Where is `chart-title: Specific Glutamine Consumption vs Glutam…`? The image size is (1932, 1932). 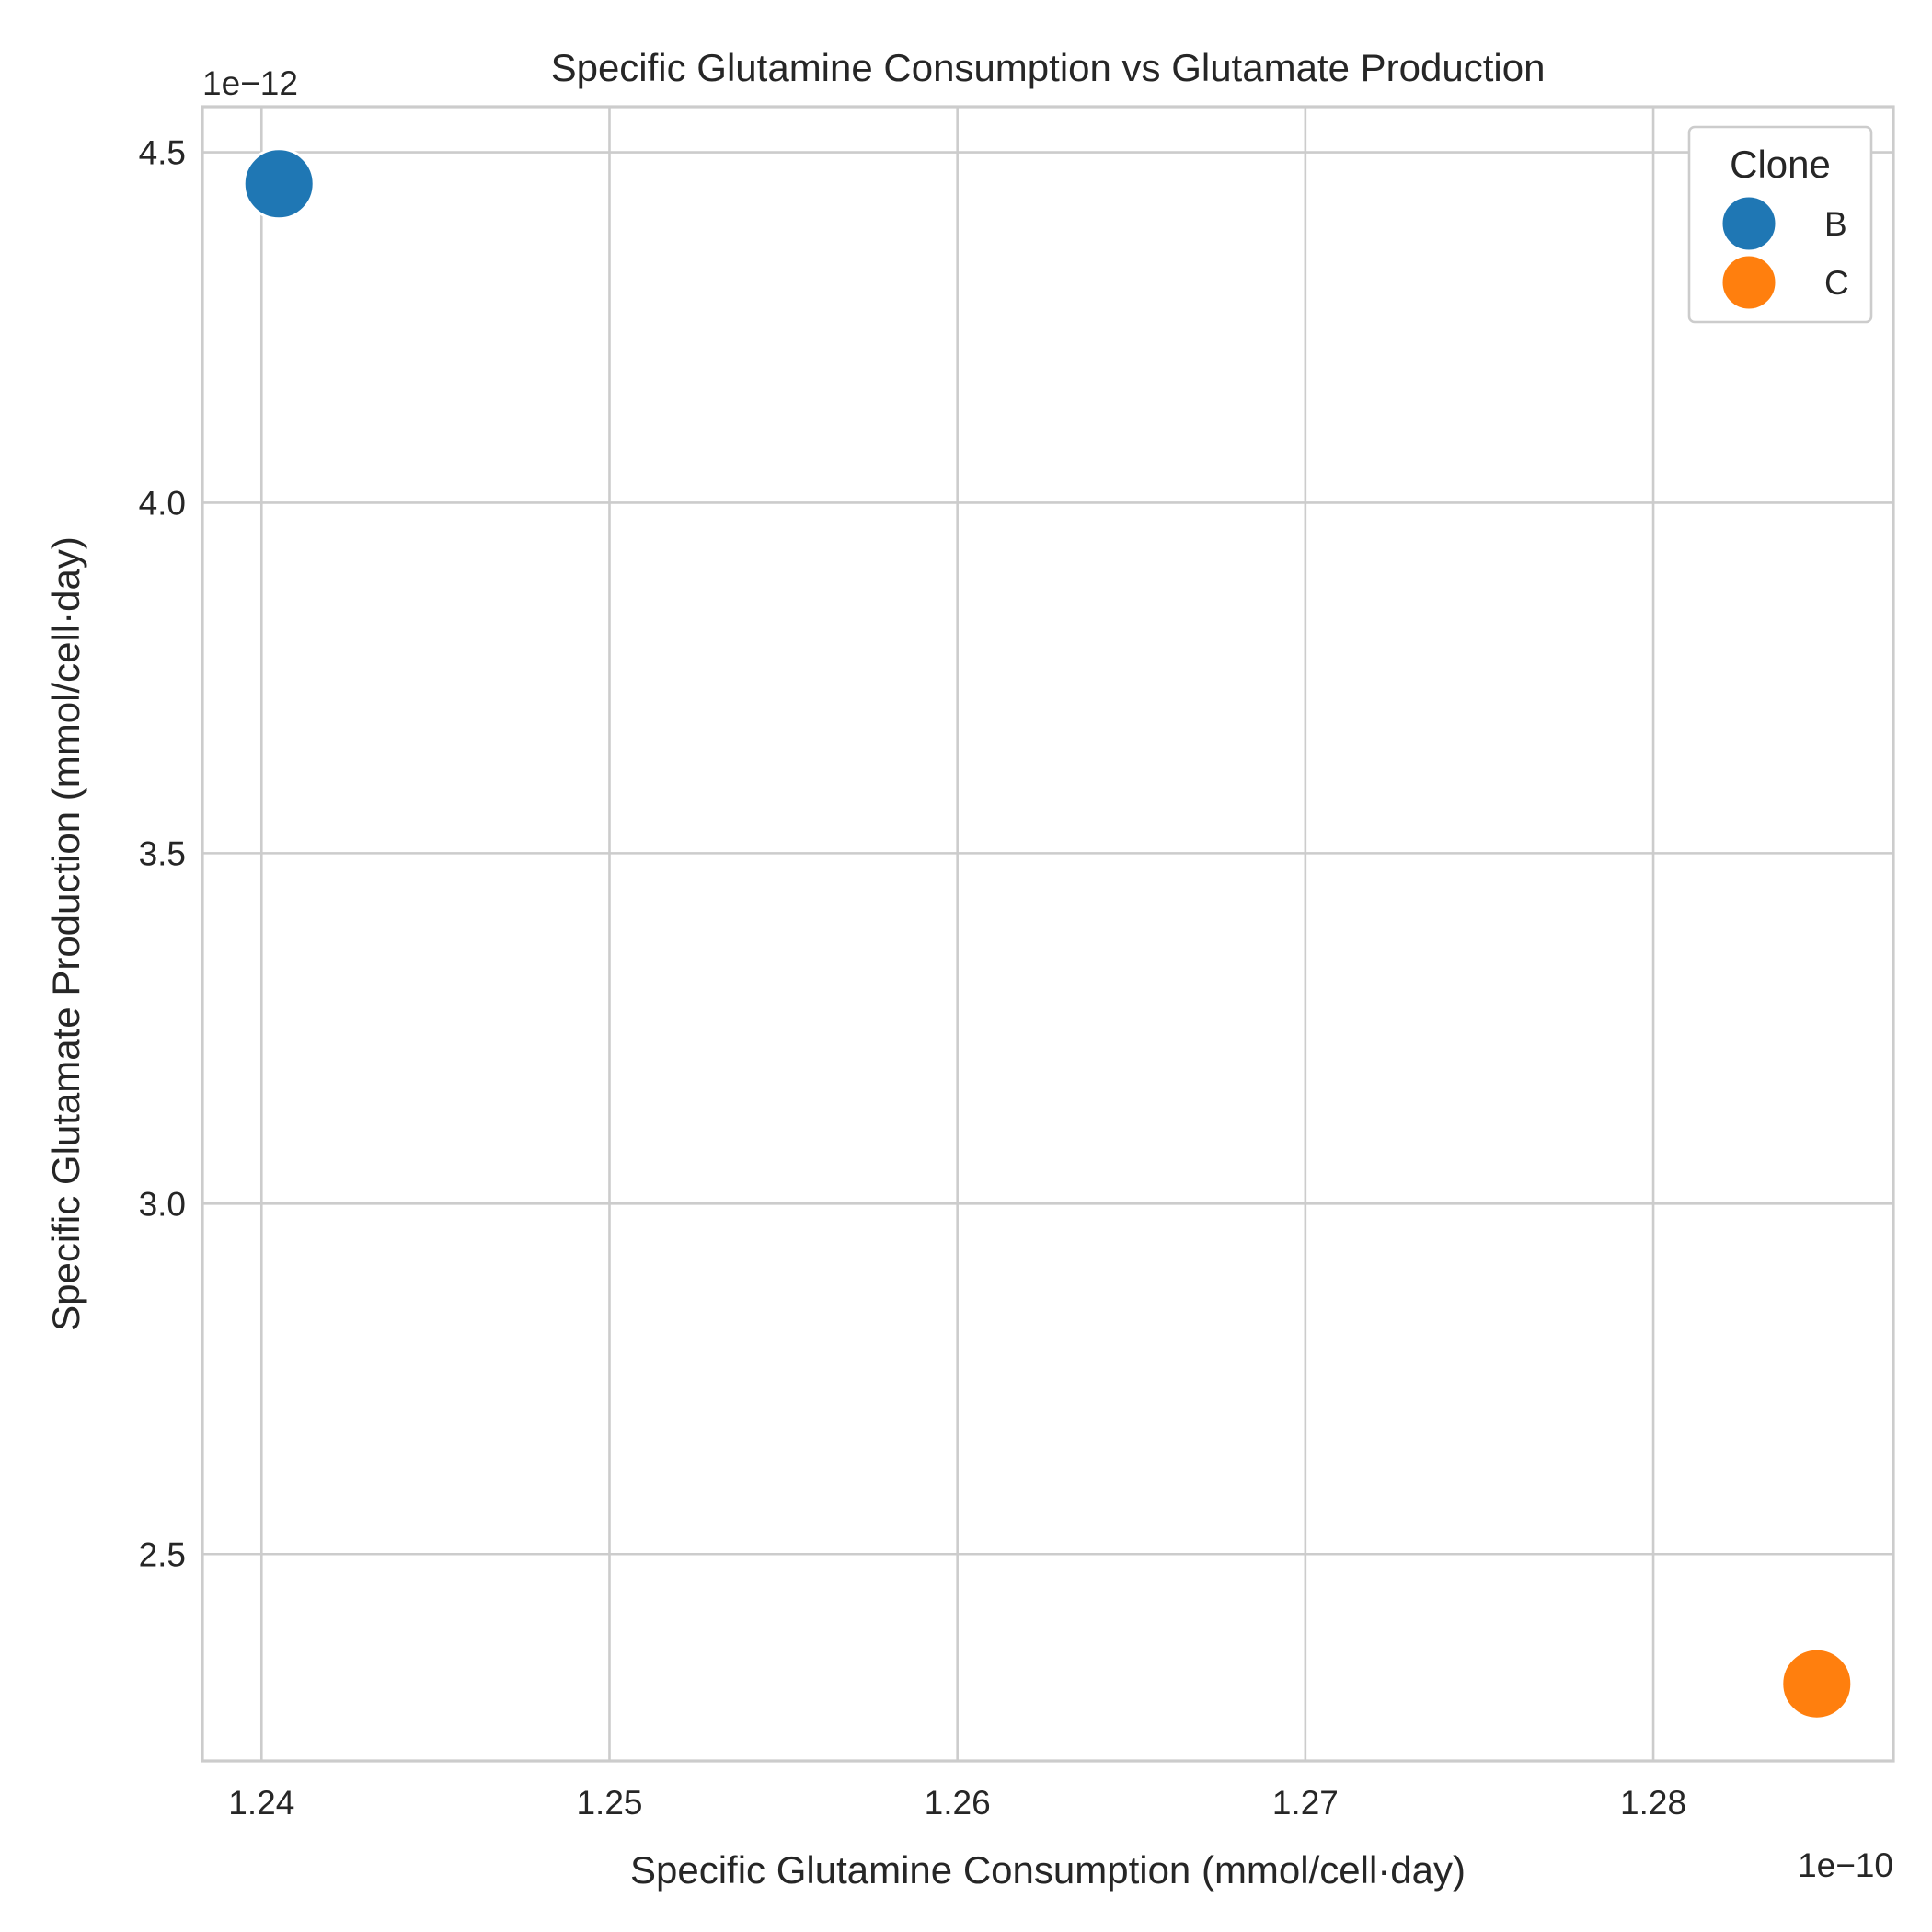 chart-title: Specific Glutamine Consumption vs Glutam… is located at coordinates (1048, 67).